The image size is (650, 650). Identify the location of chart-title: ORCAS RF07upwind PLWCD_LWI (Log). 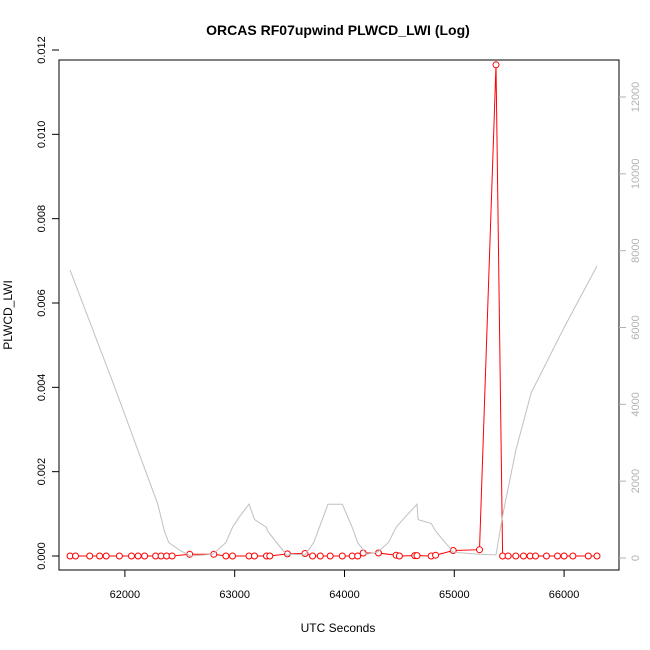
(338, 30).